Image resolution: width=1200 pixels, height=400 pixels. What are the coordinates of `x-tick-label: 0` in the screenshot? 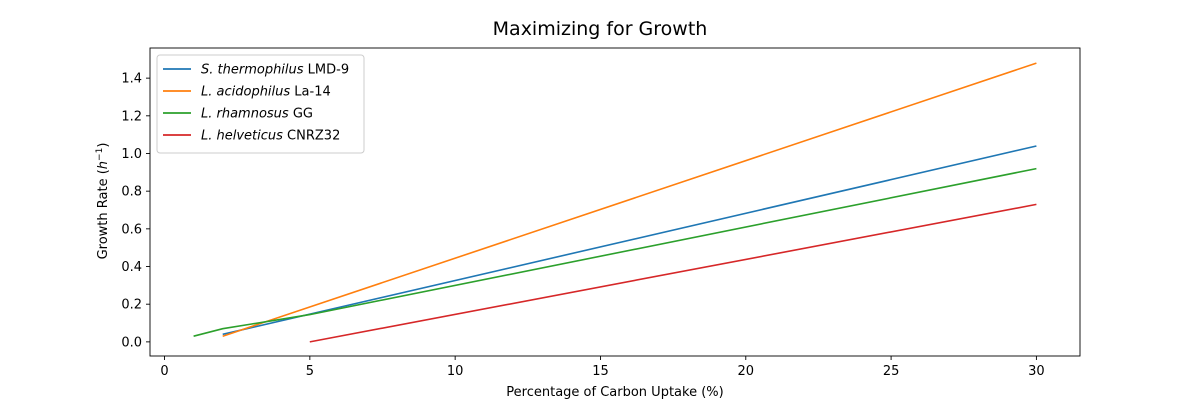 It's located at (164, 371).